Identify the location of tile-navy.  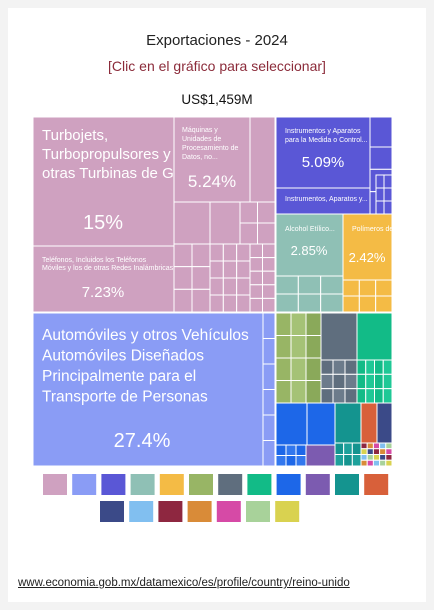
(384, 423).